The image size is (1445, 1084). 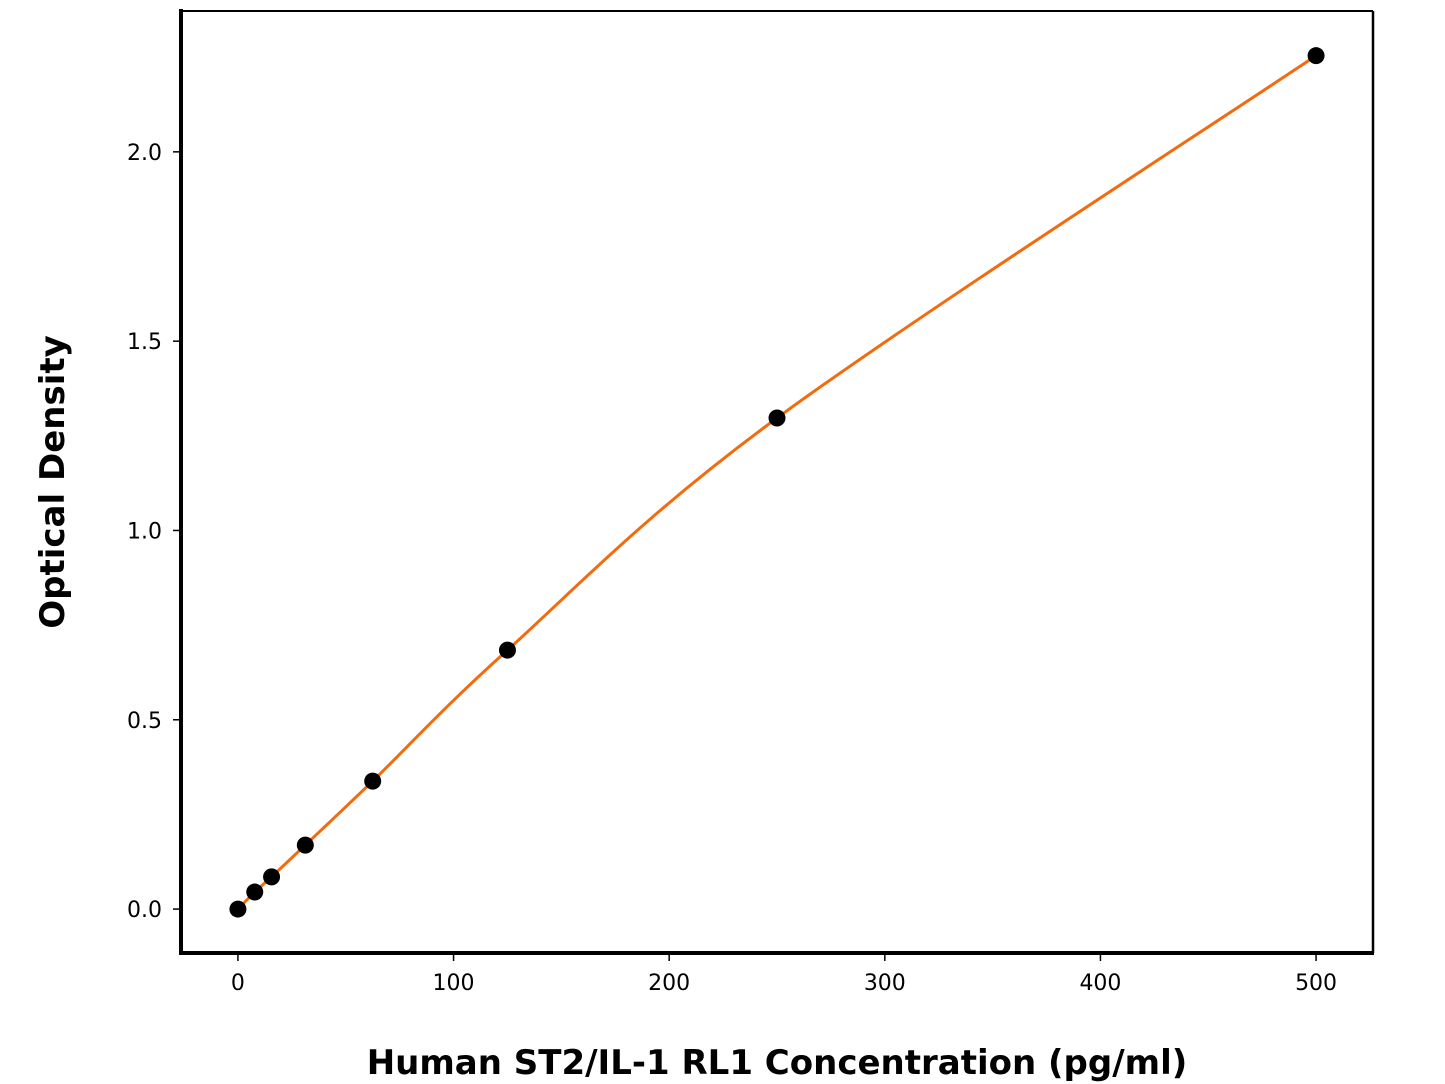 What do you see at coordinates (1316, 983) in the screenshot?
I see `x-tick-label: 500` at bounding box center [1316, 983].